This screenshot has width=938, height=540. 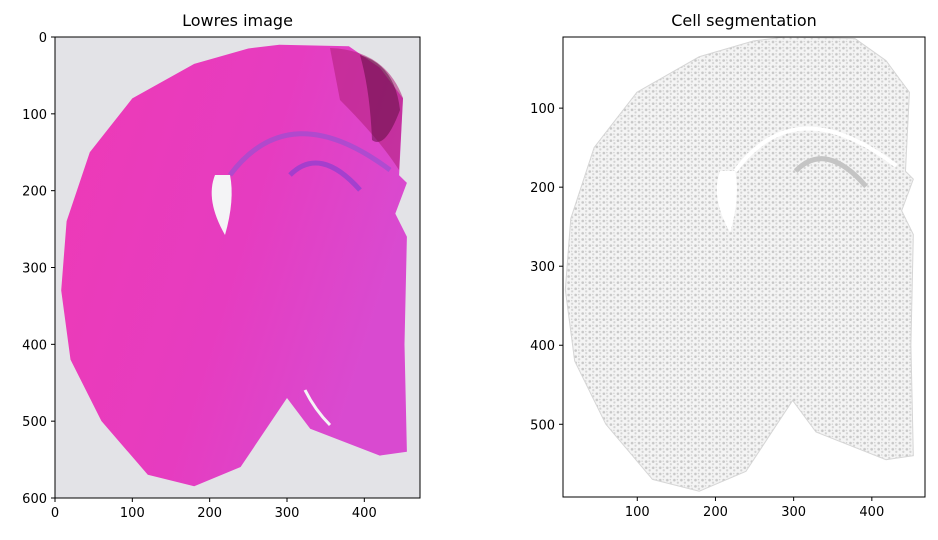 What do you see at coordinates (34, 499) in the screenshot?
I see `y-tick-label: 600` at bounding box center [34, 499].